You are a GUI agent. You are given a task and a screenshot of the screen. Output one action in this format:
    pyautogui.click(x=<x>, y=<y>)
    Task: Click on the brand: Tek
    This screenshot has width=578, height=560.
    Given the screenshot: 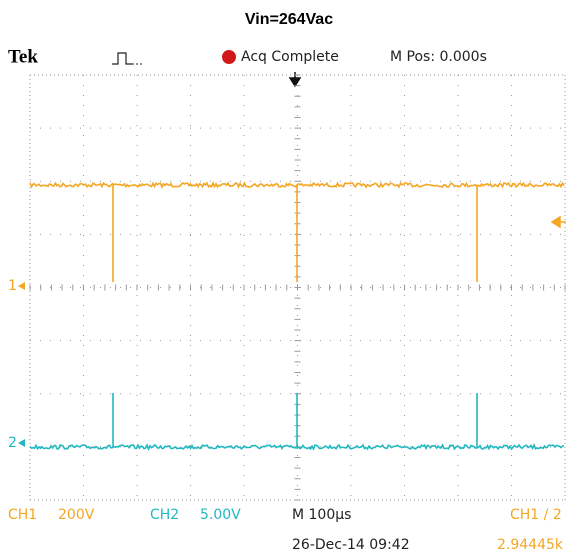 What is the action you would take?
    pyautogui.click(x=23, y=56)
    